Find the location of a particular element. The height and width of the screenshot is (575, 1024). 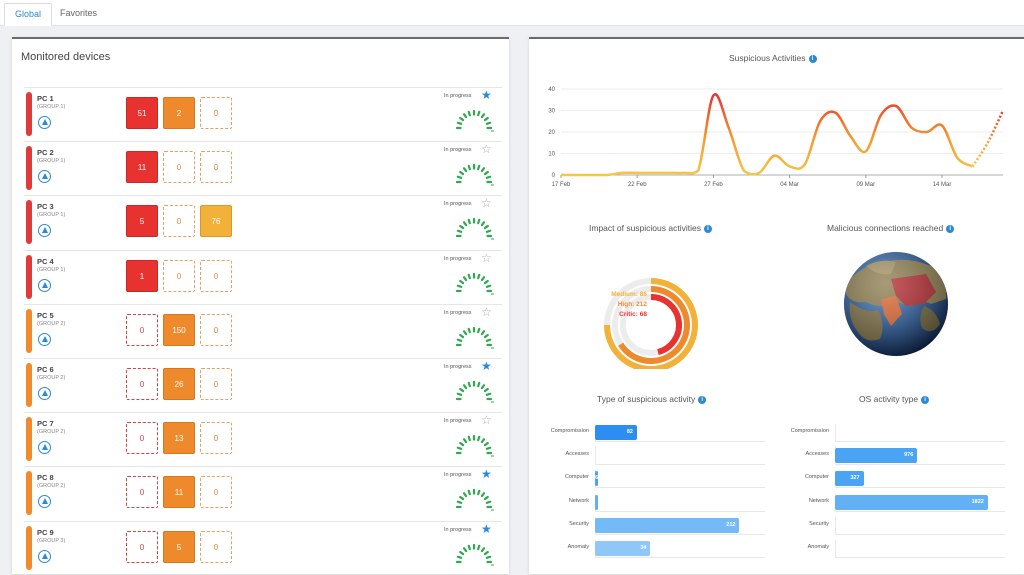

bar: 976 is located at coordinates (876, 456).